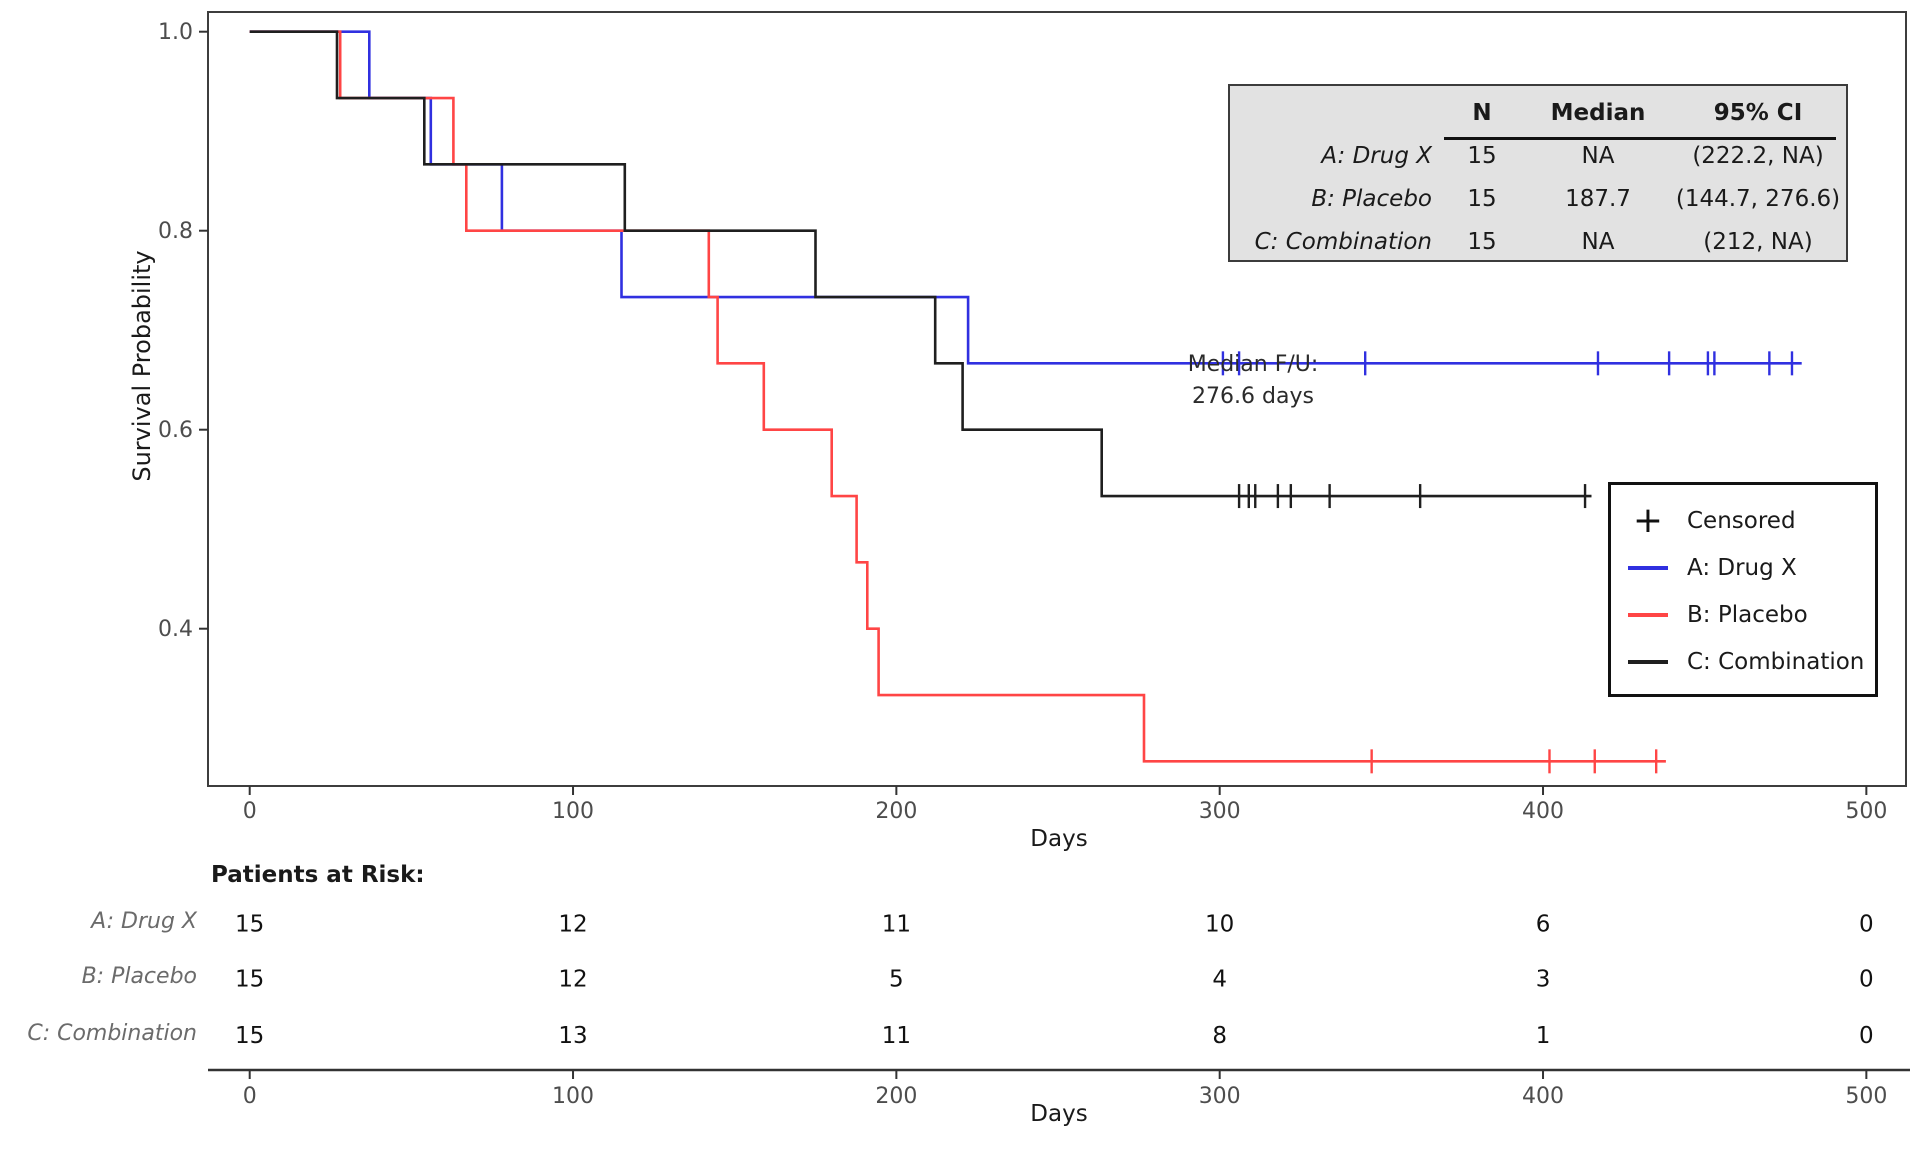  What do you see at coordinates (1220, 811) in the screenshot?
I see `x-tick-label: 300` at bounding box center [1220, 811].